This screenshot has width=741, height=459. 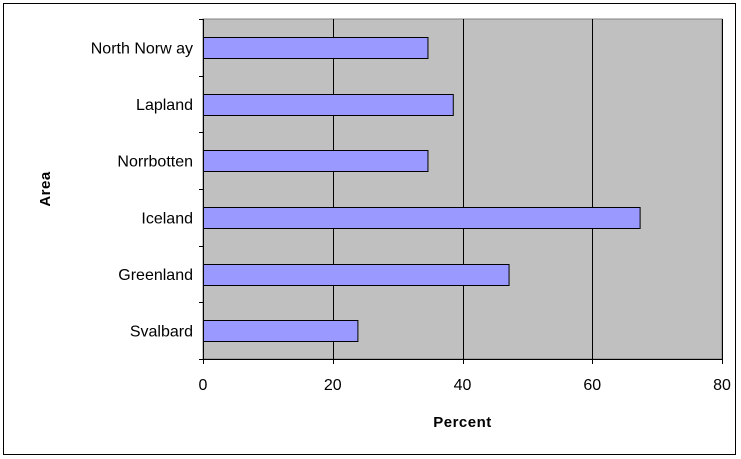 I want to click on y-axis-title: Area, so click(x=45, y=189).